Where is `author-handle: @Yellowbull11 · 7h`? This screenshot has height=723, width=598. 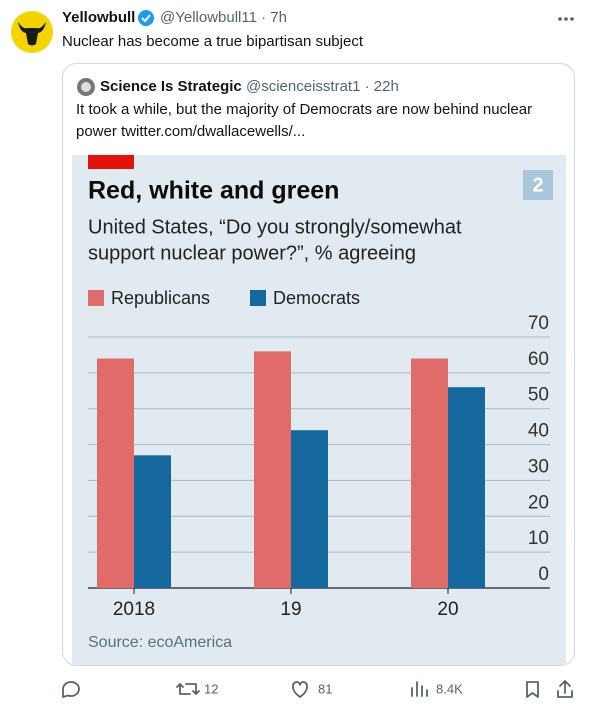 author-handle: @Yellowbull11 · 7h is located at coordinates (223, 17).